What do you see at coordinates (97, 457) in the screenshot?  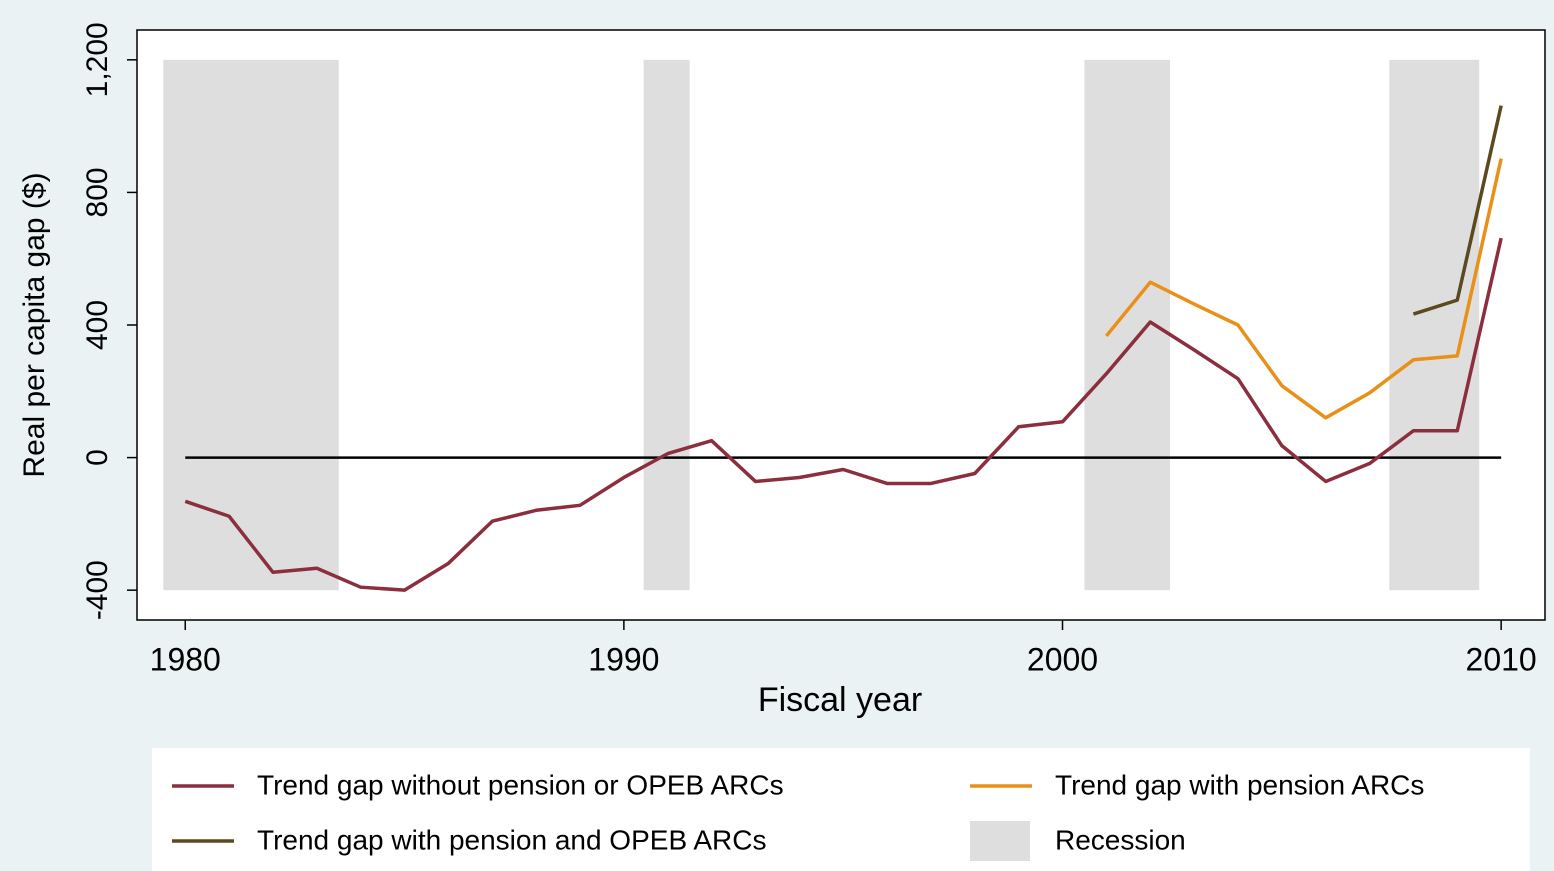 I see `y-tick-label: 0` at bounding box center [97, 457].